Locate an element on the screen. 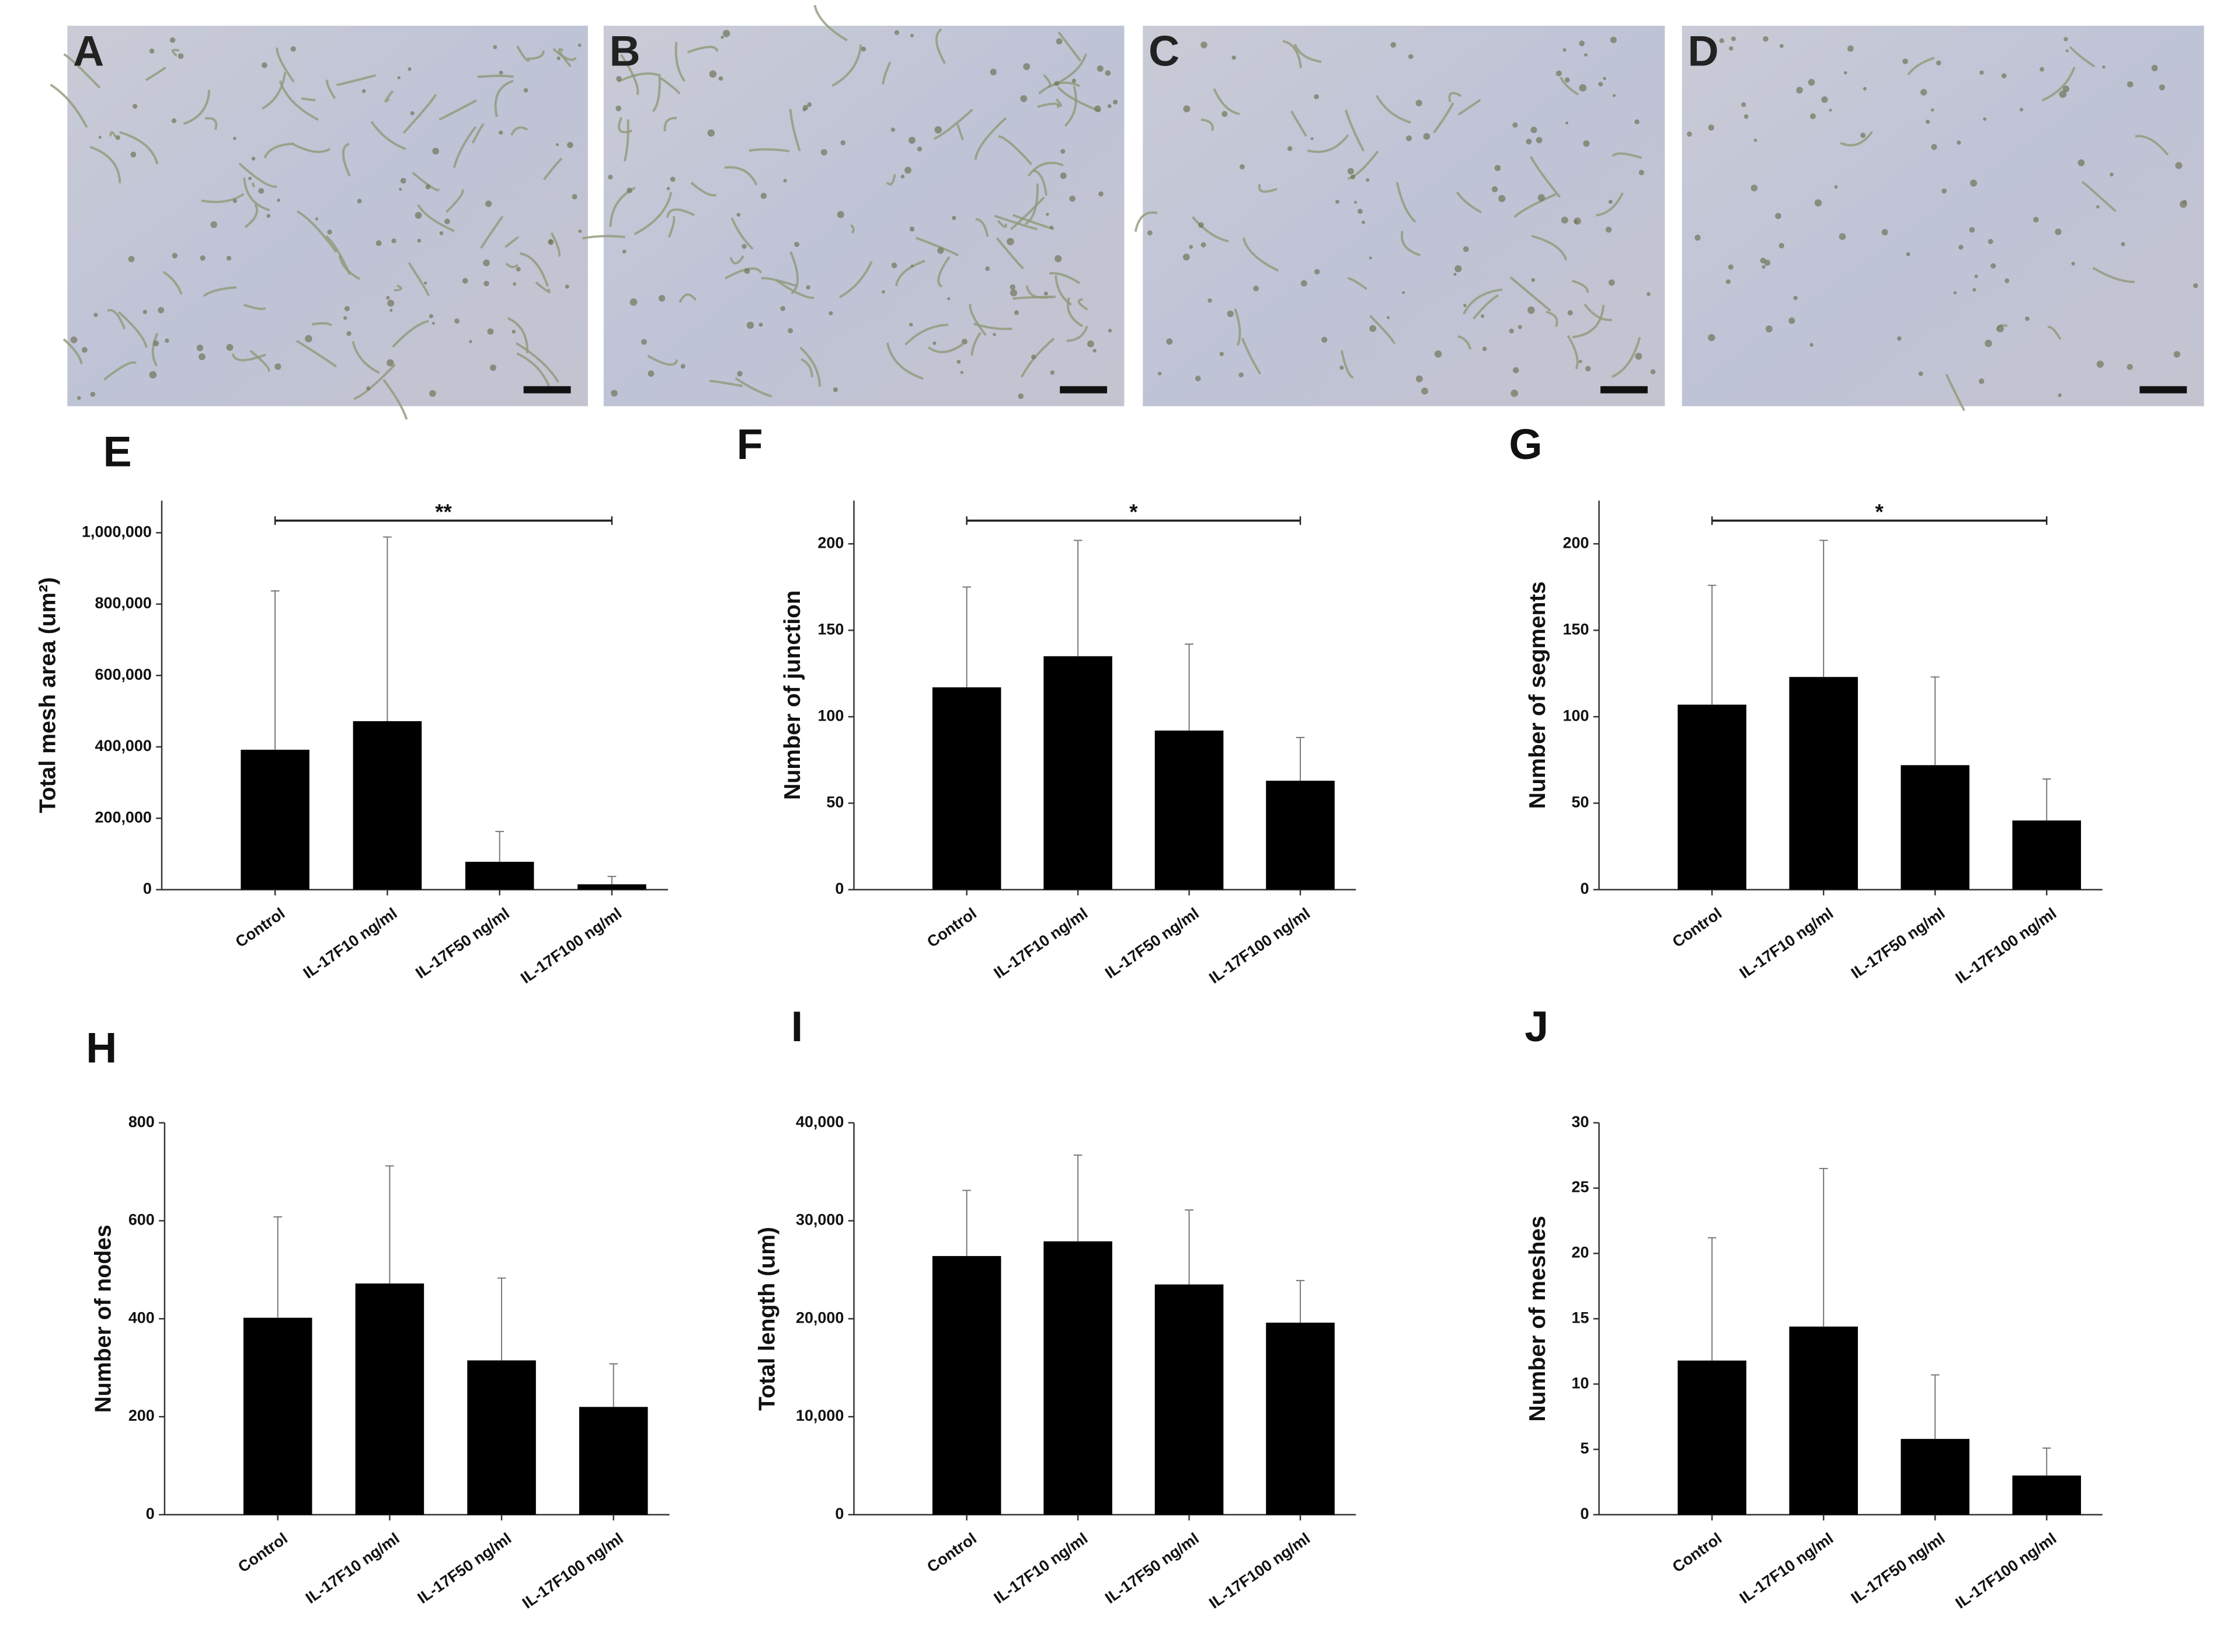  y-tick-label: 15 is located at coordinates (1580, 1317).